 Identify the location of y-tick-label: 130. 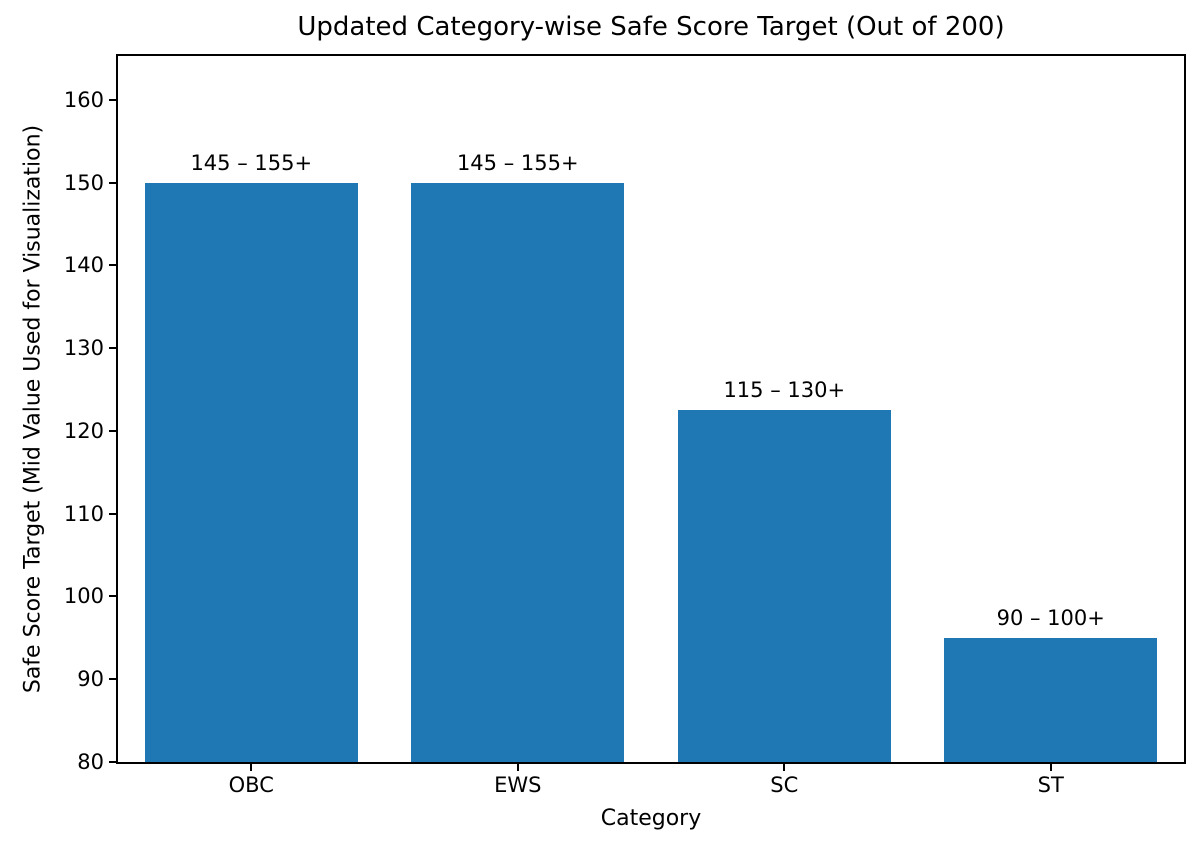
(83, 348).